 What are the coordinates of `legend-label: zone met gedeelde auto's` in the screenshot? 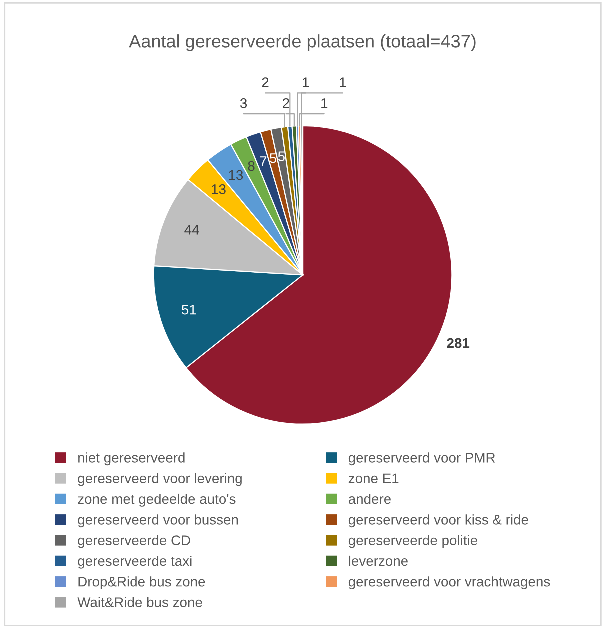 It's located at (157, 500).